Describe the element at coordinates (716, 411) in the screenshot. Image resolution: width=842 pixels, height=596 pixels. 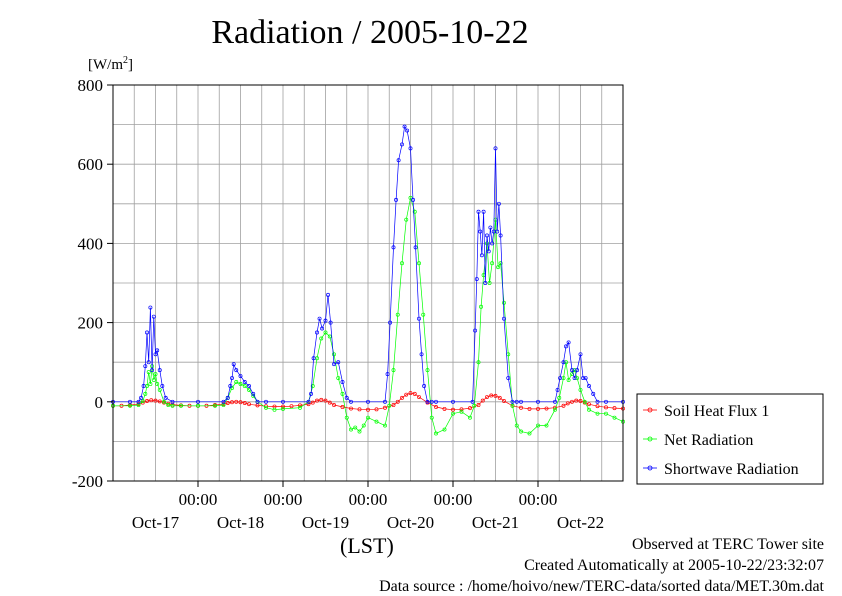
I see `legend-soil-label: Soil Heat Flux 1` at that location.